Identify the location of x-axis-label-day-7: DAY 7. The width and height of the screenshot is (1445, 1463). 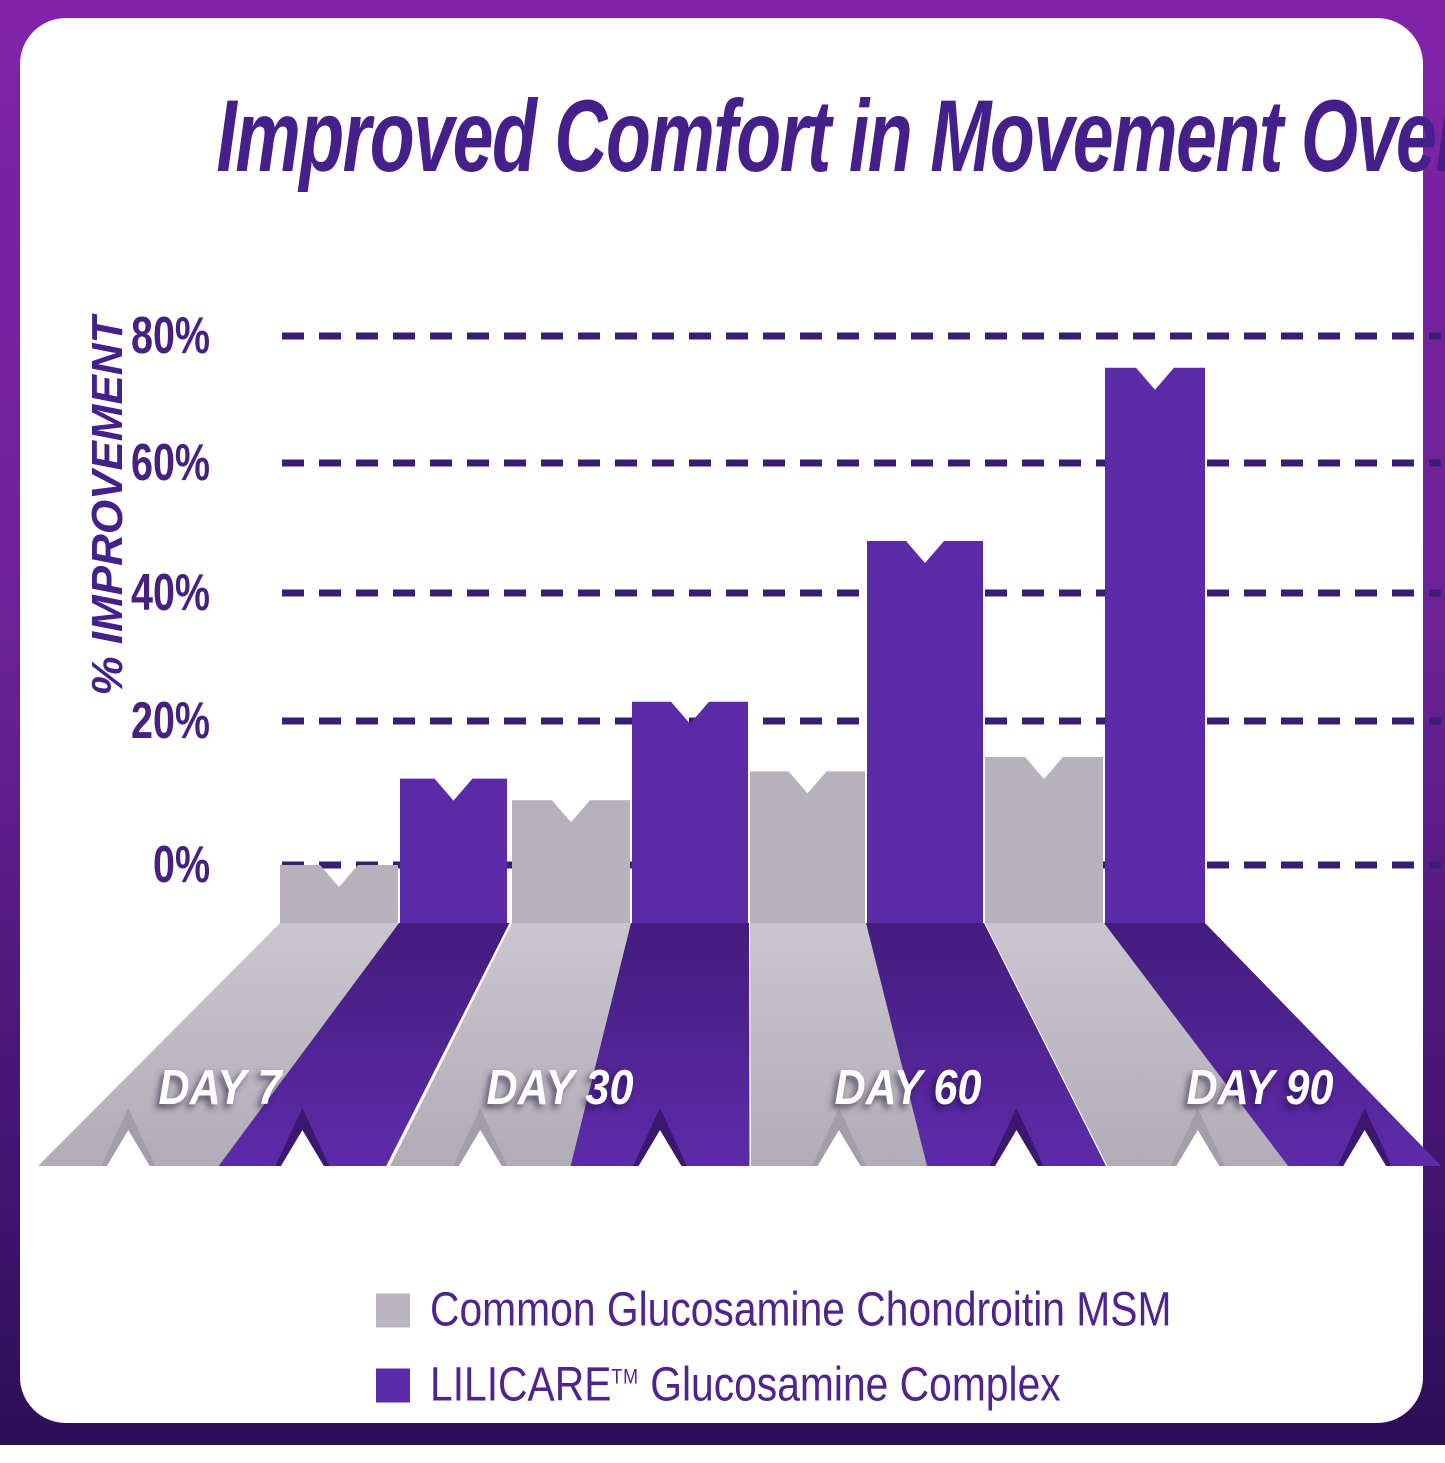
(220, 1088).